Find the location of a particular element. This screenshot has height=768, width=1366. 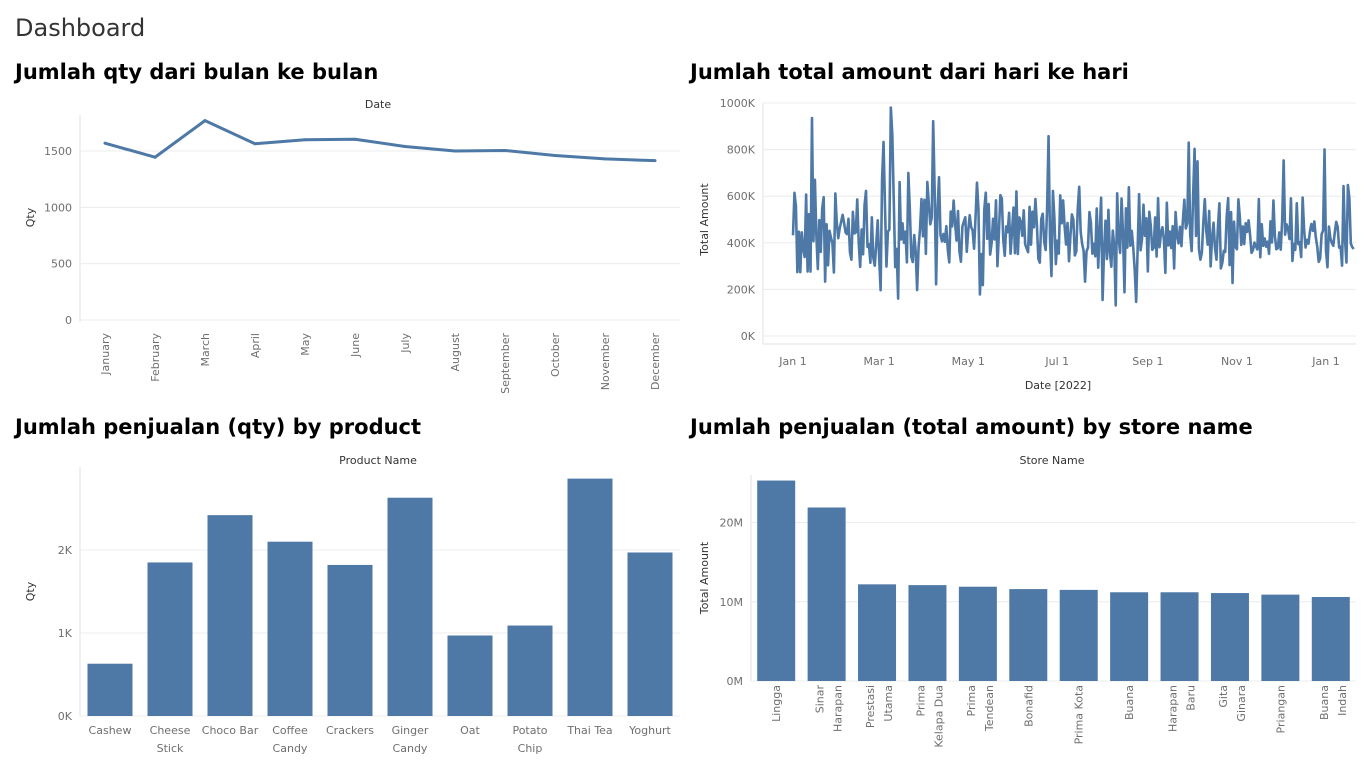

daily-amount-y-tick-label: 600K is located at coordinates (741, 196).